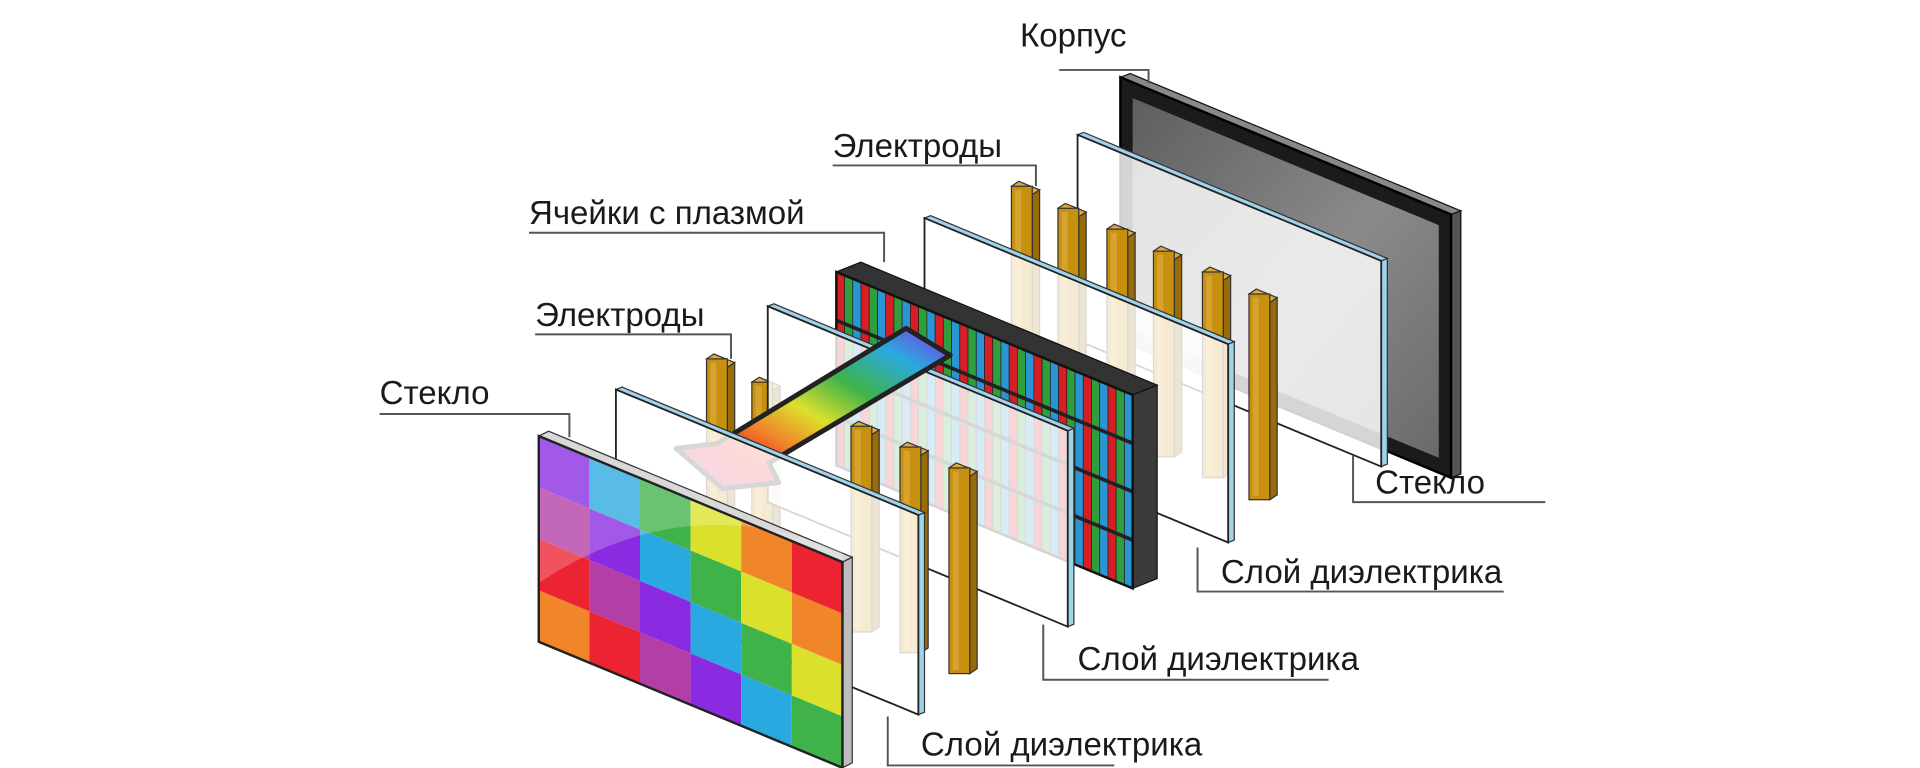 The width and height of the screenshot is (1920, 768). Describe the element at coordinates (619, 315) in the screenshot. I see `label-electrodes-front: Электроды` at that location.